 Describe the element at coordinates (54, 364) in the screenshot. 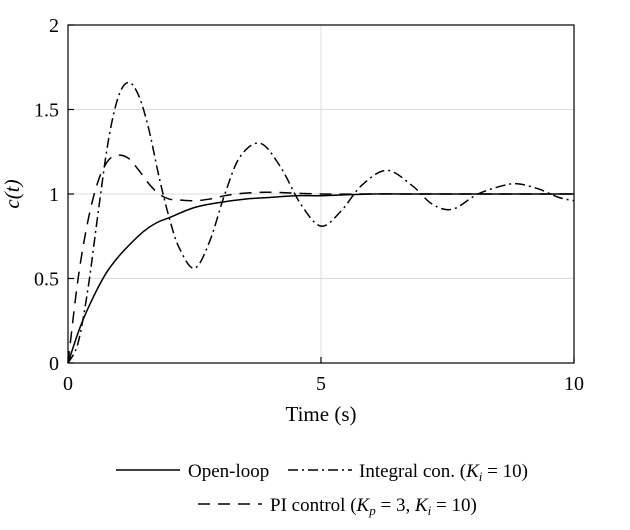

I see `y-tick-label: 0` at that location.